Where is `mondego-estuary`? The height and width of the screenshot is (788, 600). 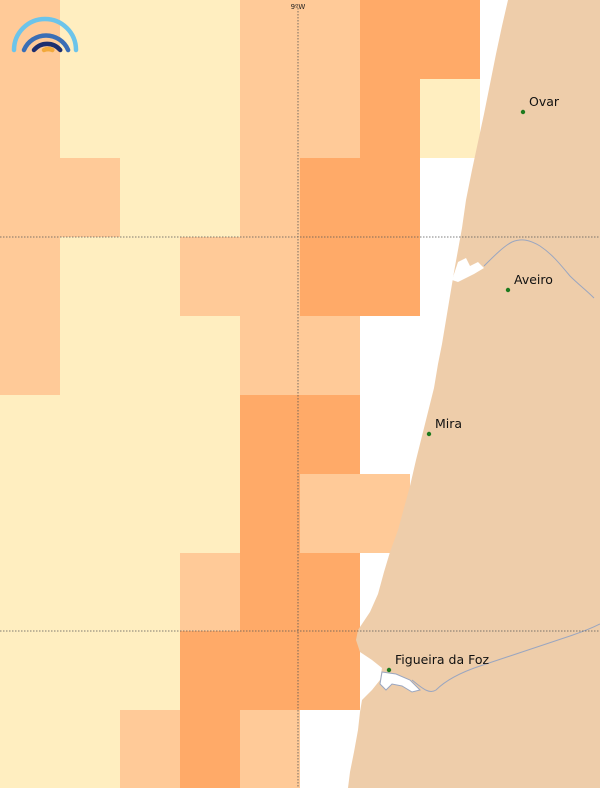
mondego-estuary is located at coordinates (400, 682).